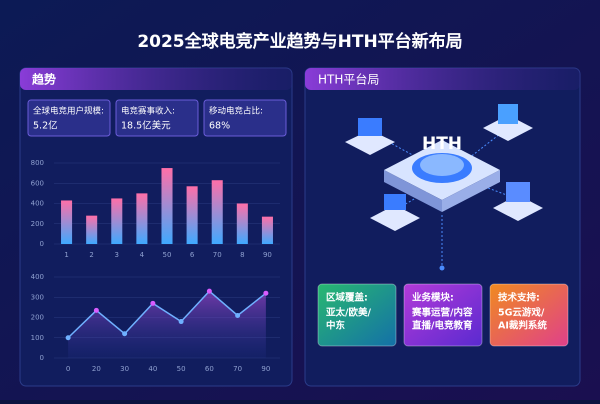  Describe the element at coordinates (444, 187) in the screenshot. I see `platform-diagram: HTH` at that location.